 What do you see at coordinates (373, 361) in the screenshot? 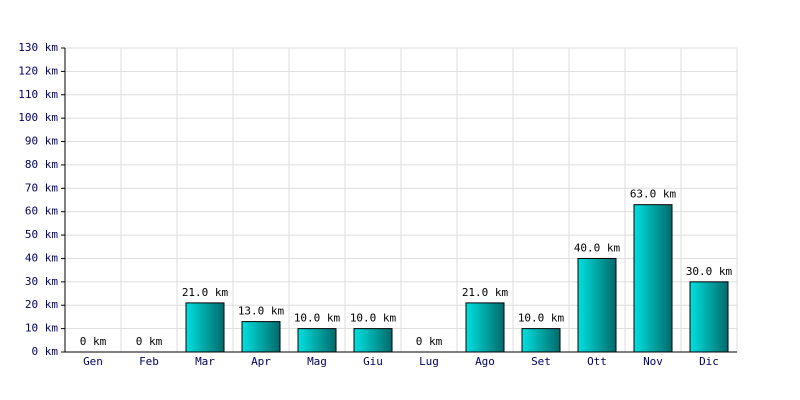
I see `x-tick-label: Giu` at bounding box center [373, 361].